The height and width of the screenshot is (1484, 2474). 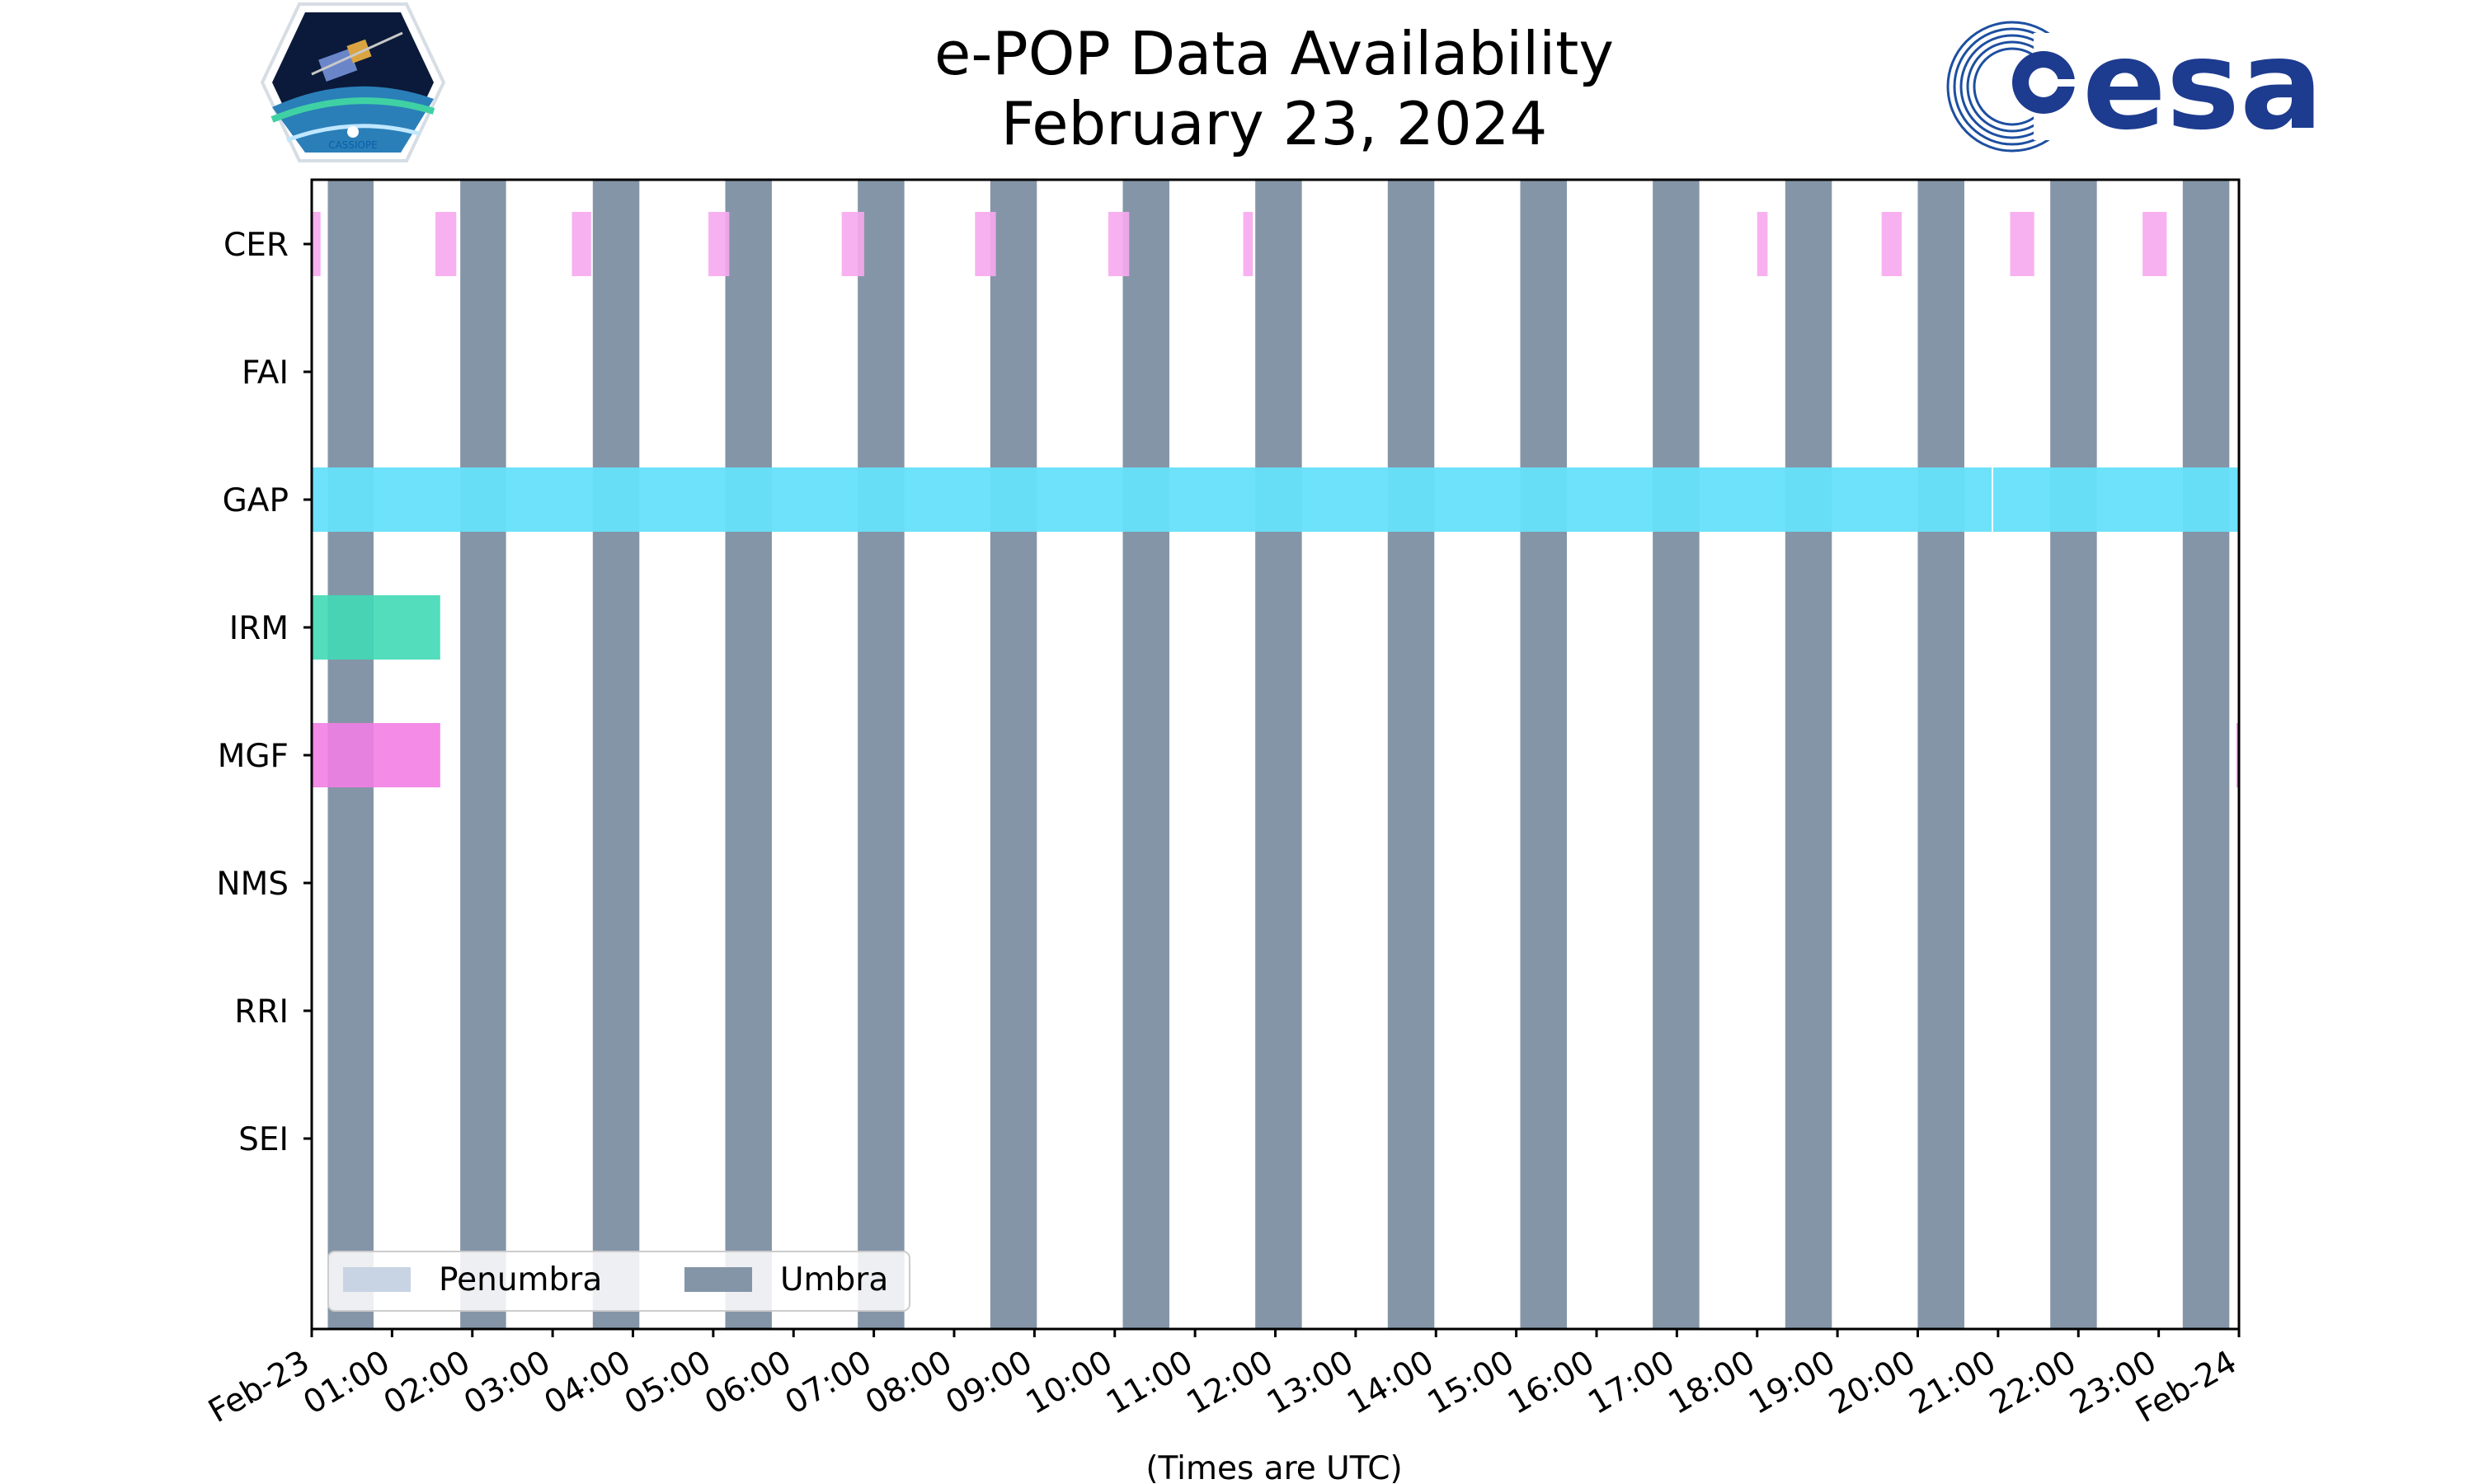 What do you see at coordinates (265, 373) in the screenshot?
I see `y-tick-label-fai: FAI` at bounding box center [265, 373].